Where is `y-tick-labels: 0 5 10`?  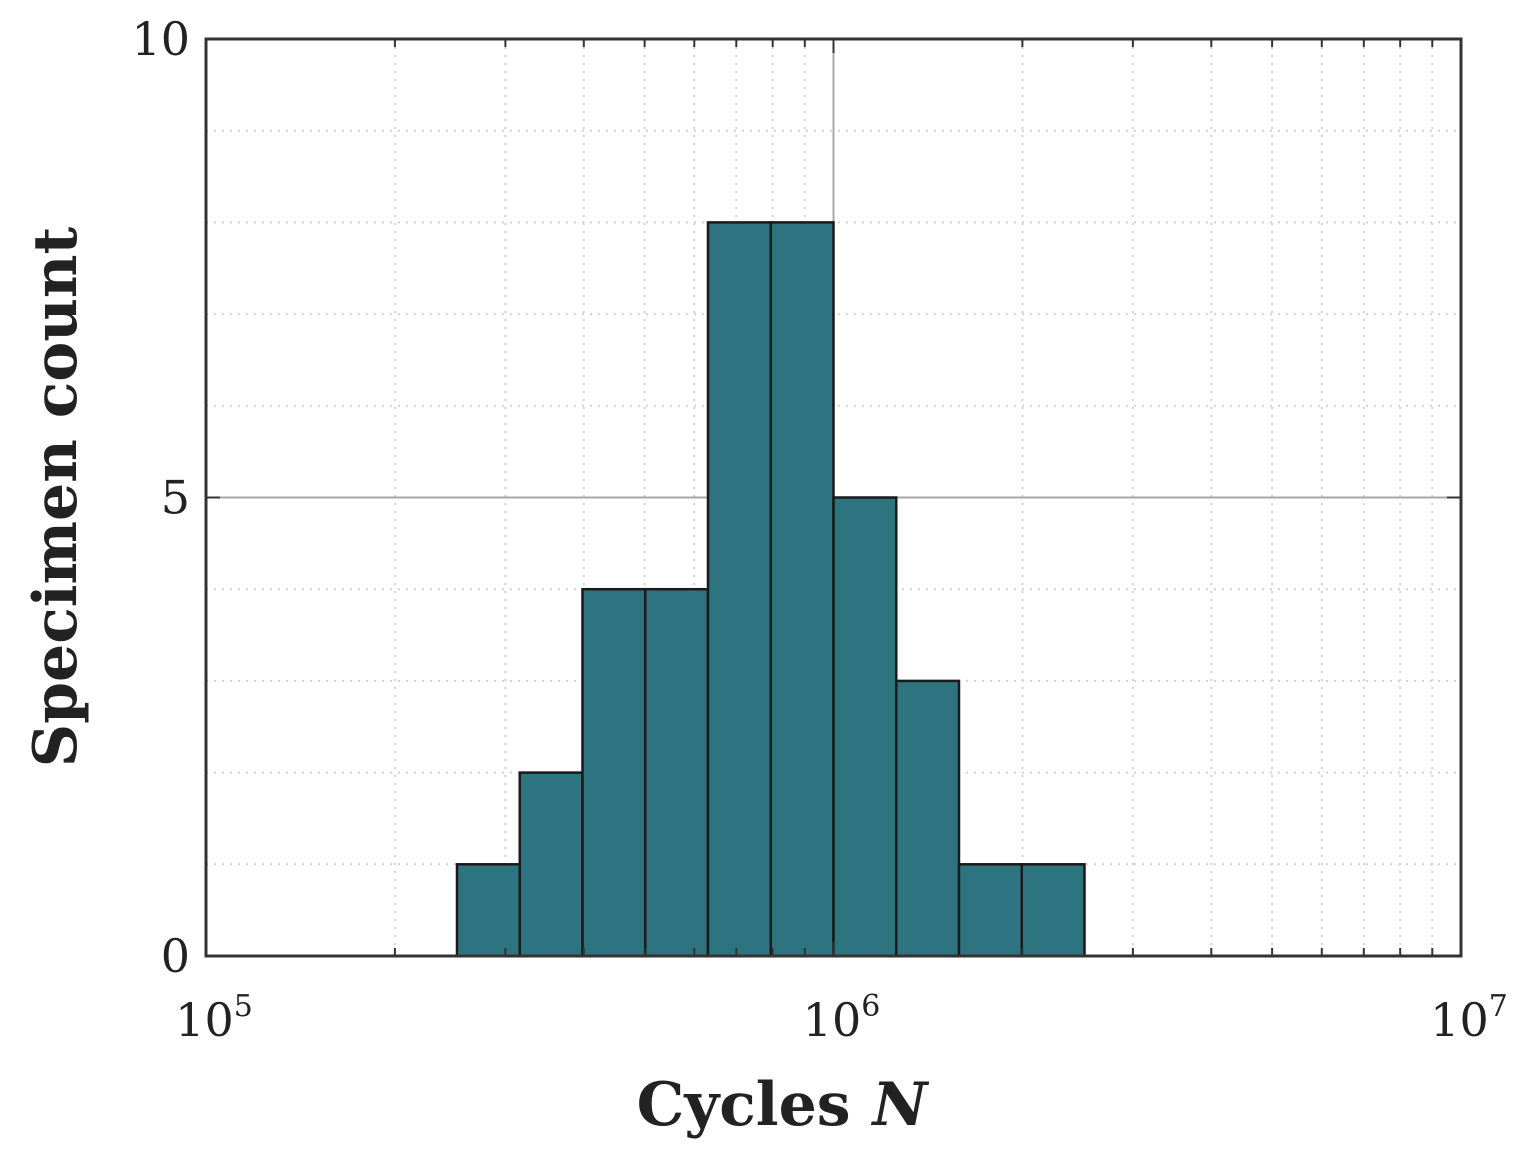 y-tick-labels: 0 5 10 is located at coordinates (160, 497).